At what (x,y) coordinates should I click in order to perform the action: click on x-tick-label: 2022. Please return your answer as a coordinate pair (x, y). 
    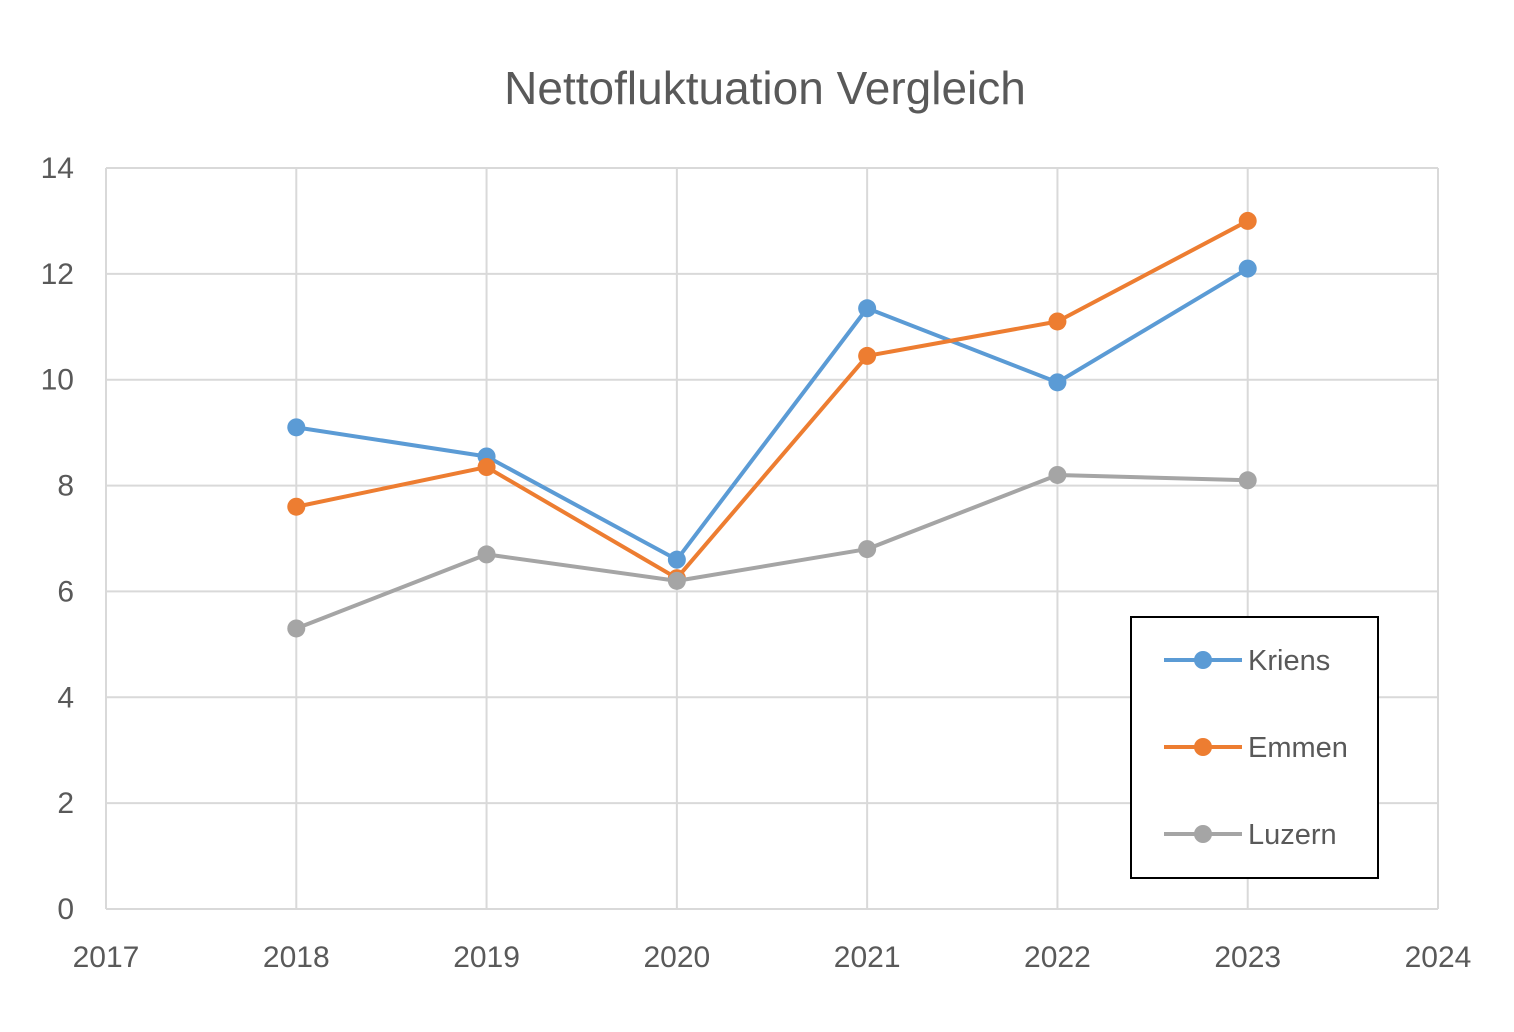
    Looking at the image, I should click on (1057, 957).